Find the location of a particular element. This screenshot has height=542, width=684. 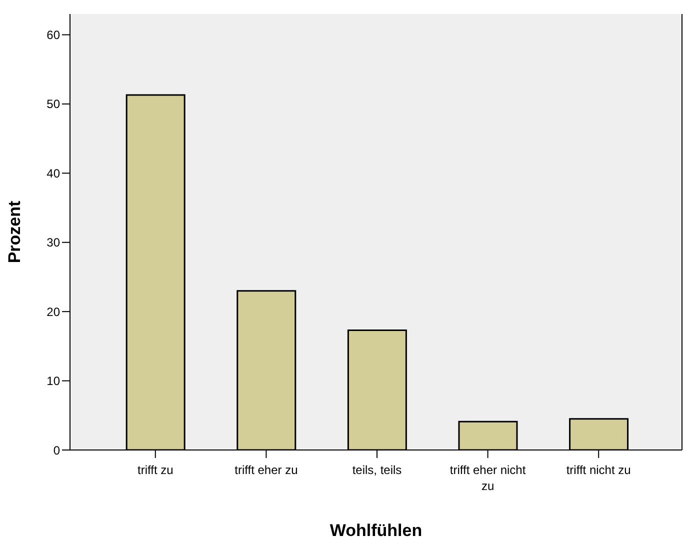

y-tick-label: 40 is located at coordinates (53, 173).